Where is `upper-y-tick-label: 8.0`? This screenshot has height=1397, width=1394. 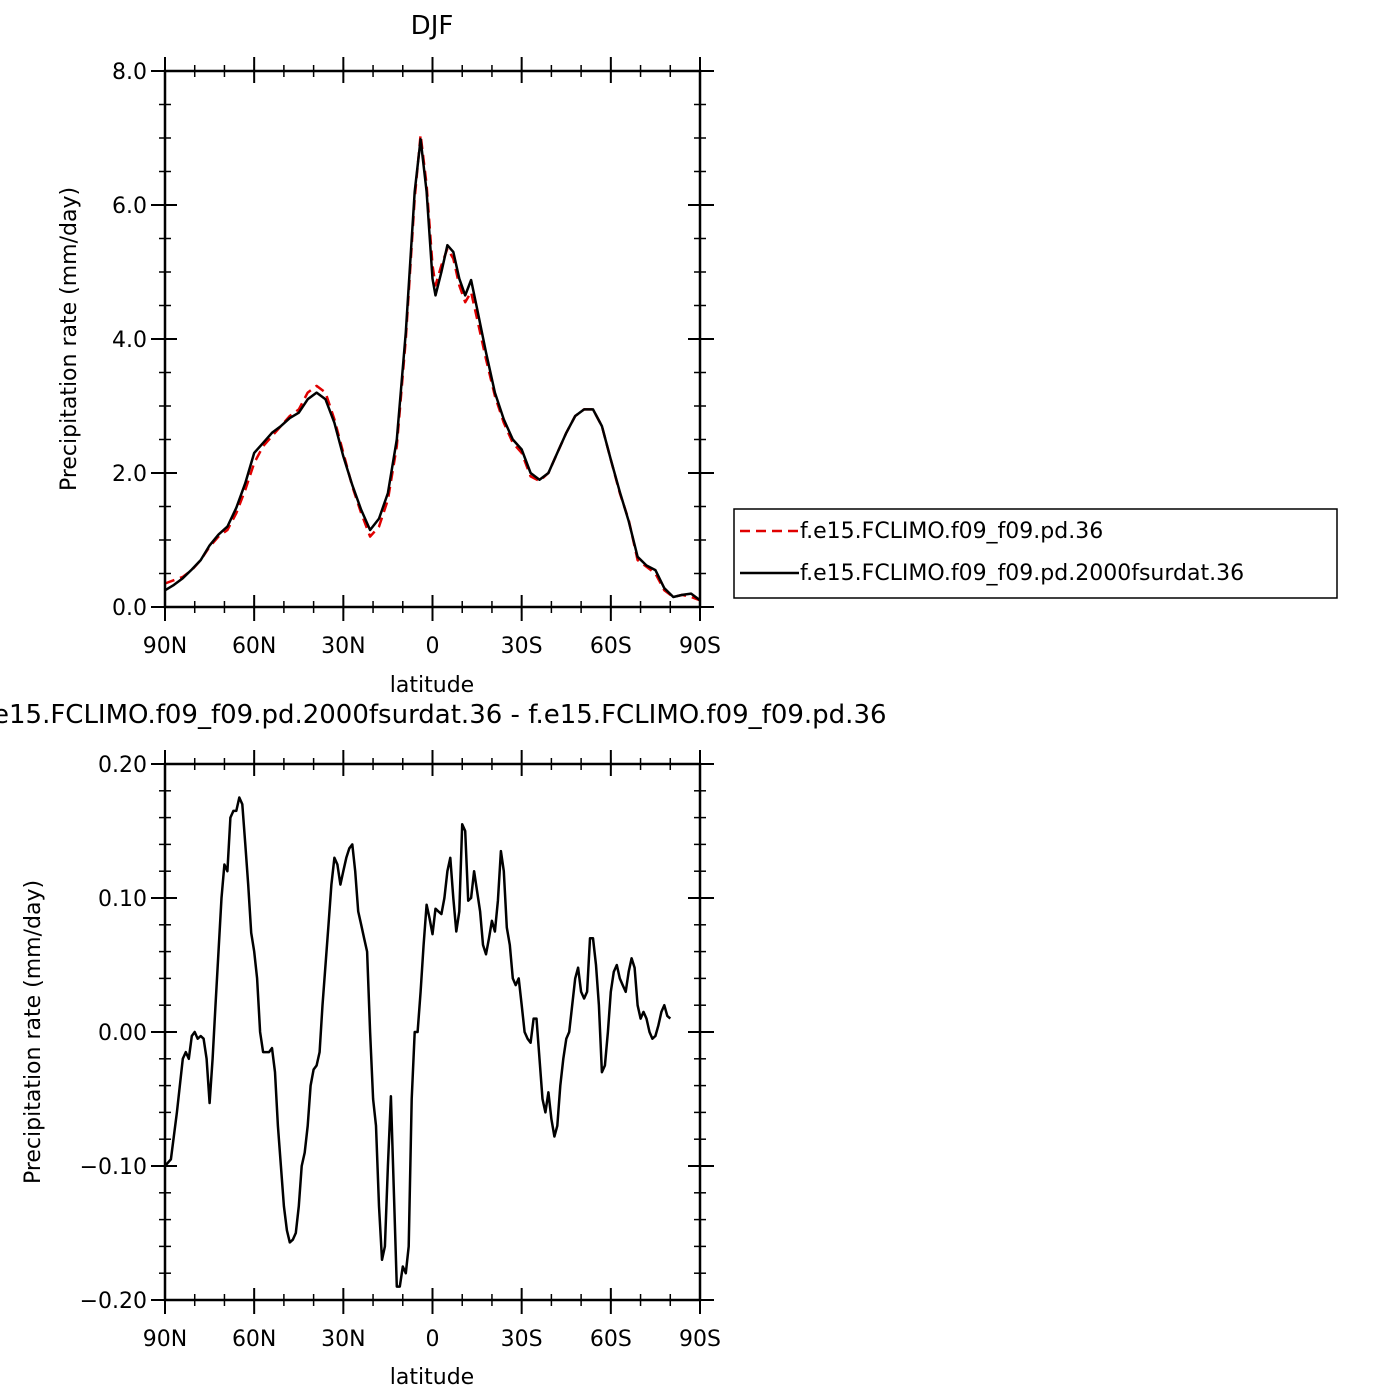
upper-y-tick-label: 8.0 is located at coordinates (129, 72).